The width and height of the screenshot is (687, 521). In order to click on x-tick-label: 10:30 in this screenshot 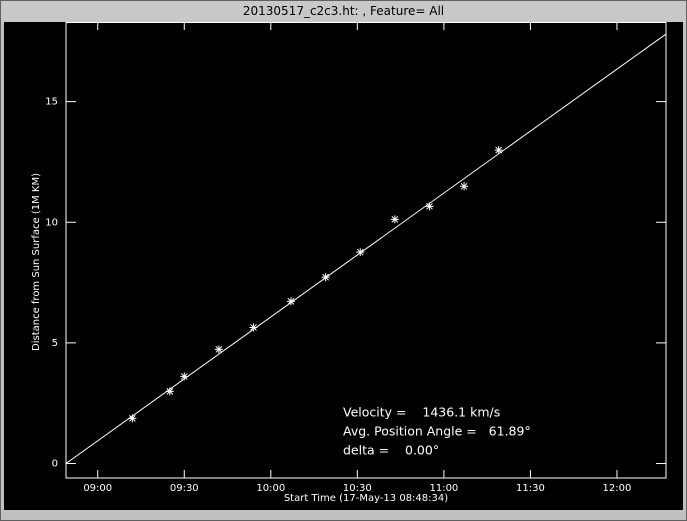, I will do `click(357, 488)`.